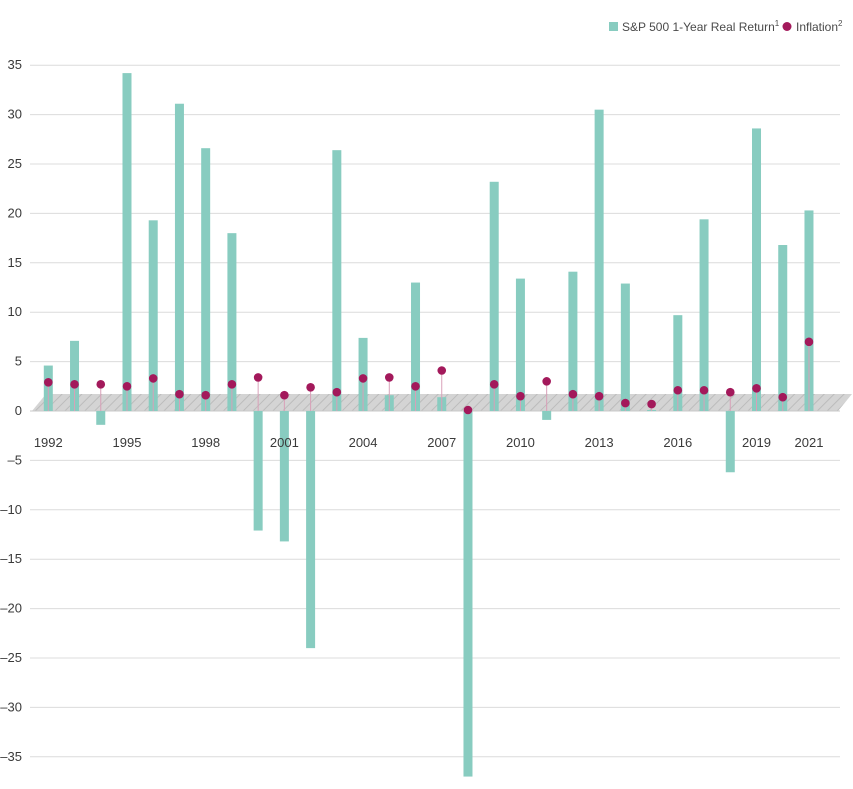  What do you see at coordinates (546, 381) in the screenshot?
I see `inflation-dot-2011` at bounding box center [546, 381].